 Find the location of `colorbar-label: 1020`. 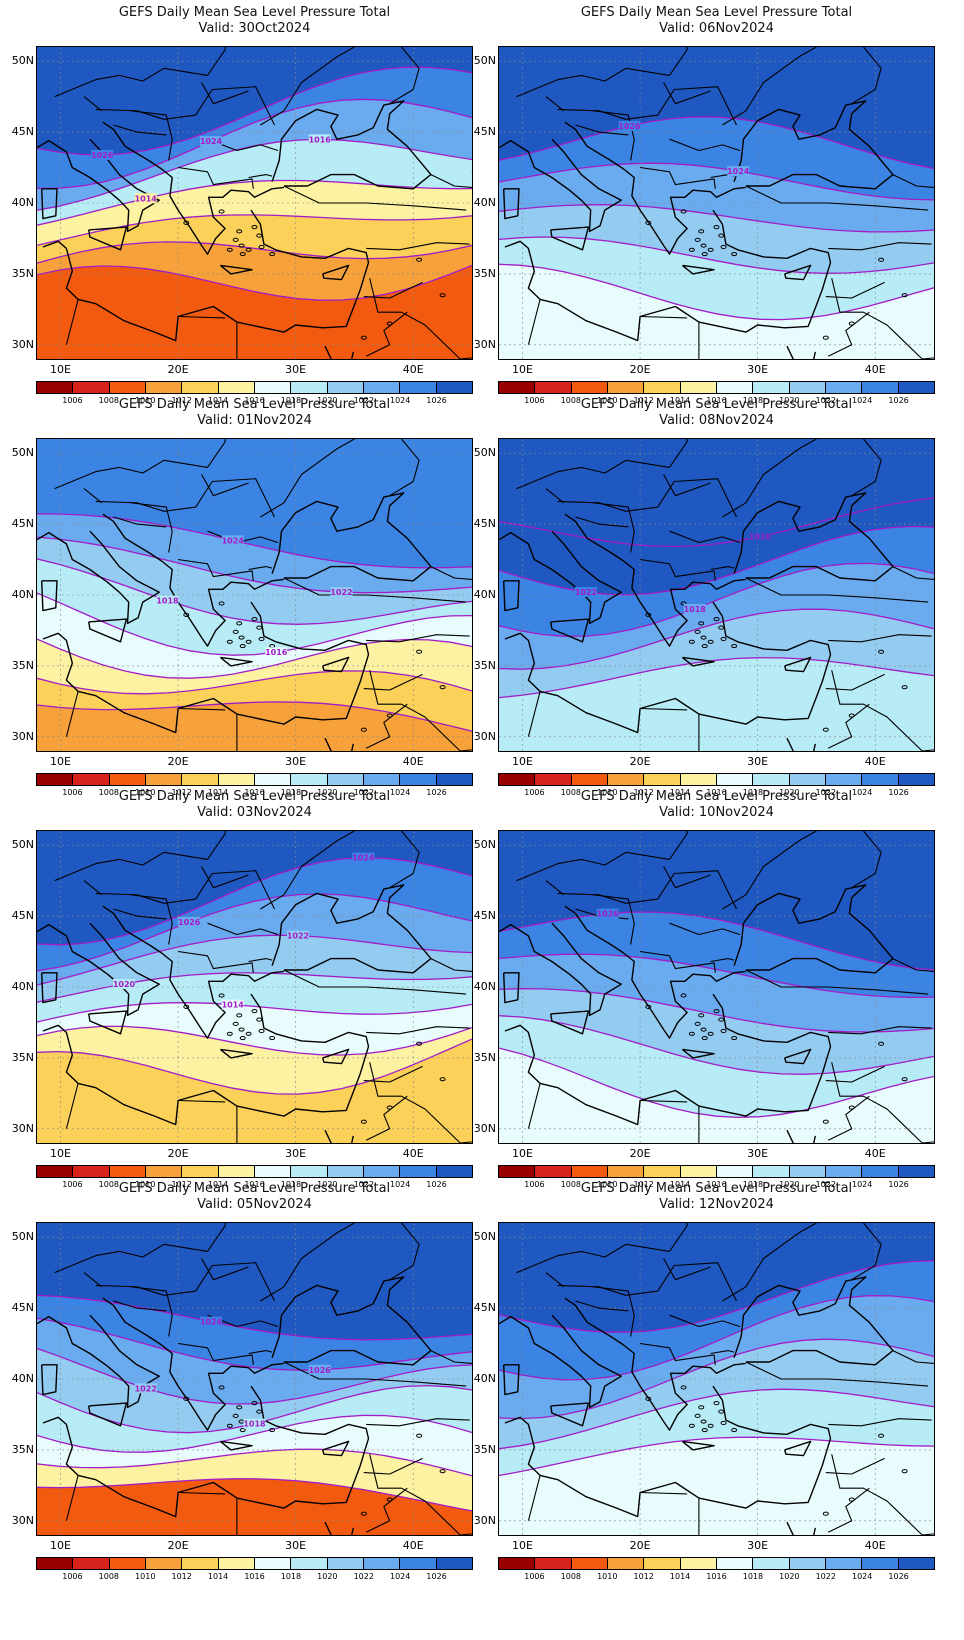

colorbar-label: 1020 is located at coordinates (327, 792).